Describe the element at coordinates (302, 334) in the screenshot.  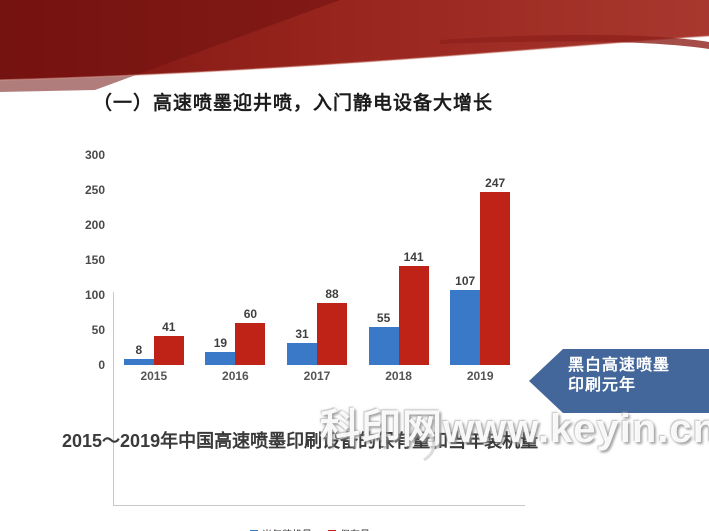
I see `bar-value-label: 31` at that location.